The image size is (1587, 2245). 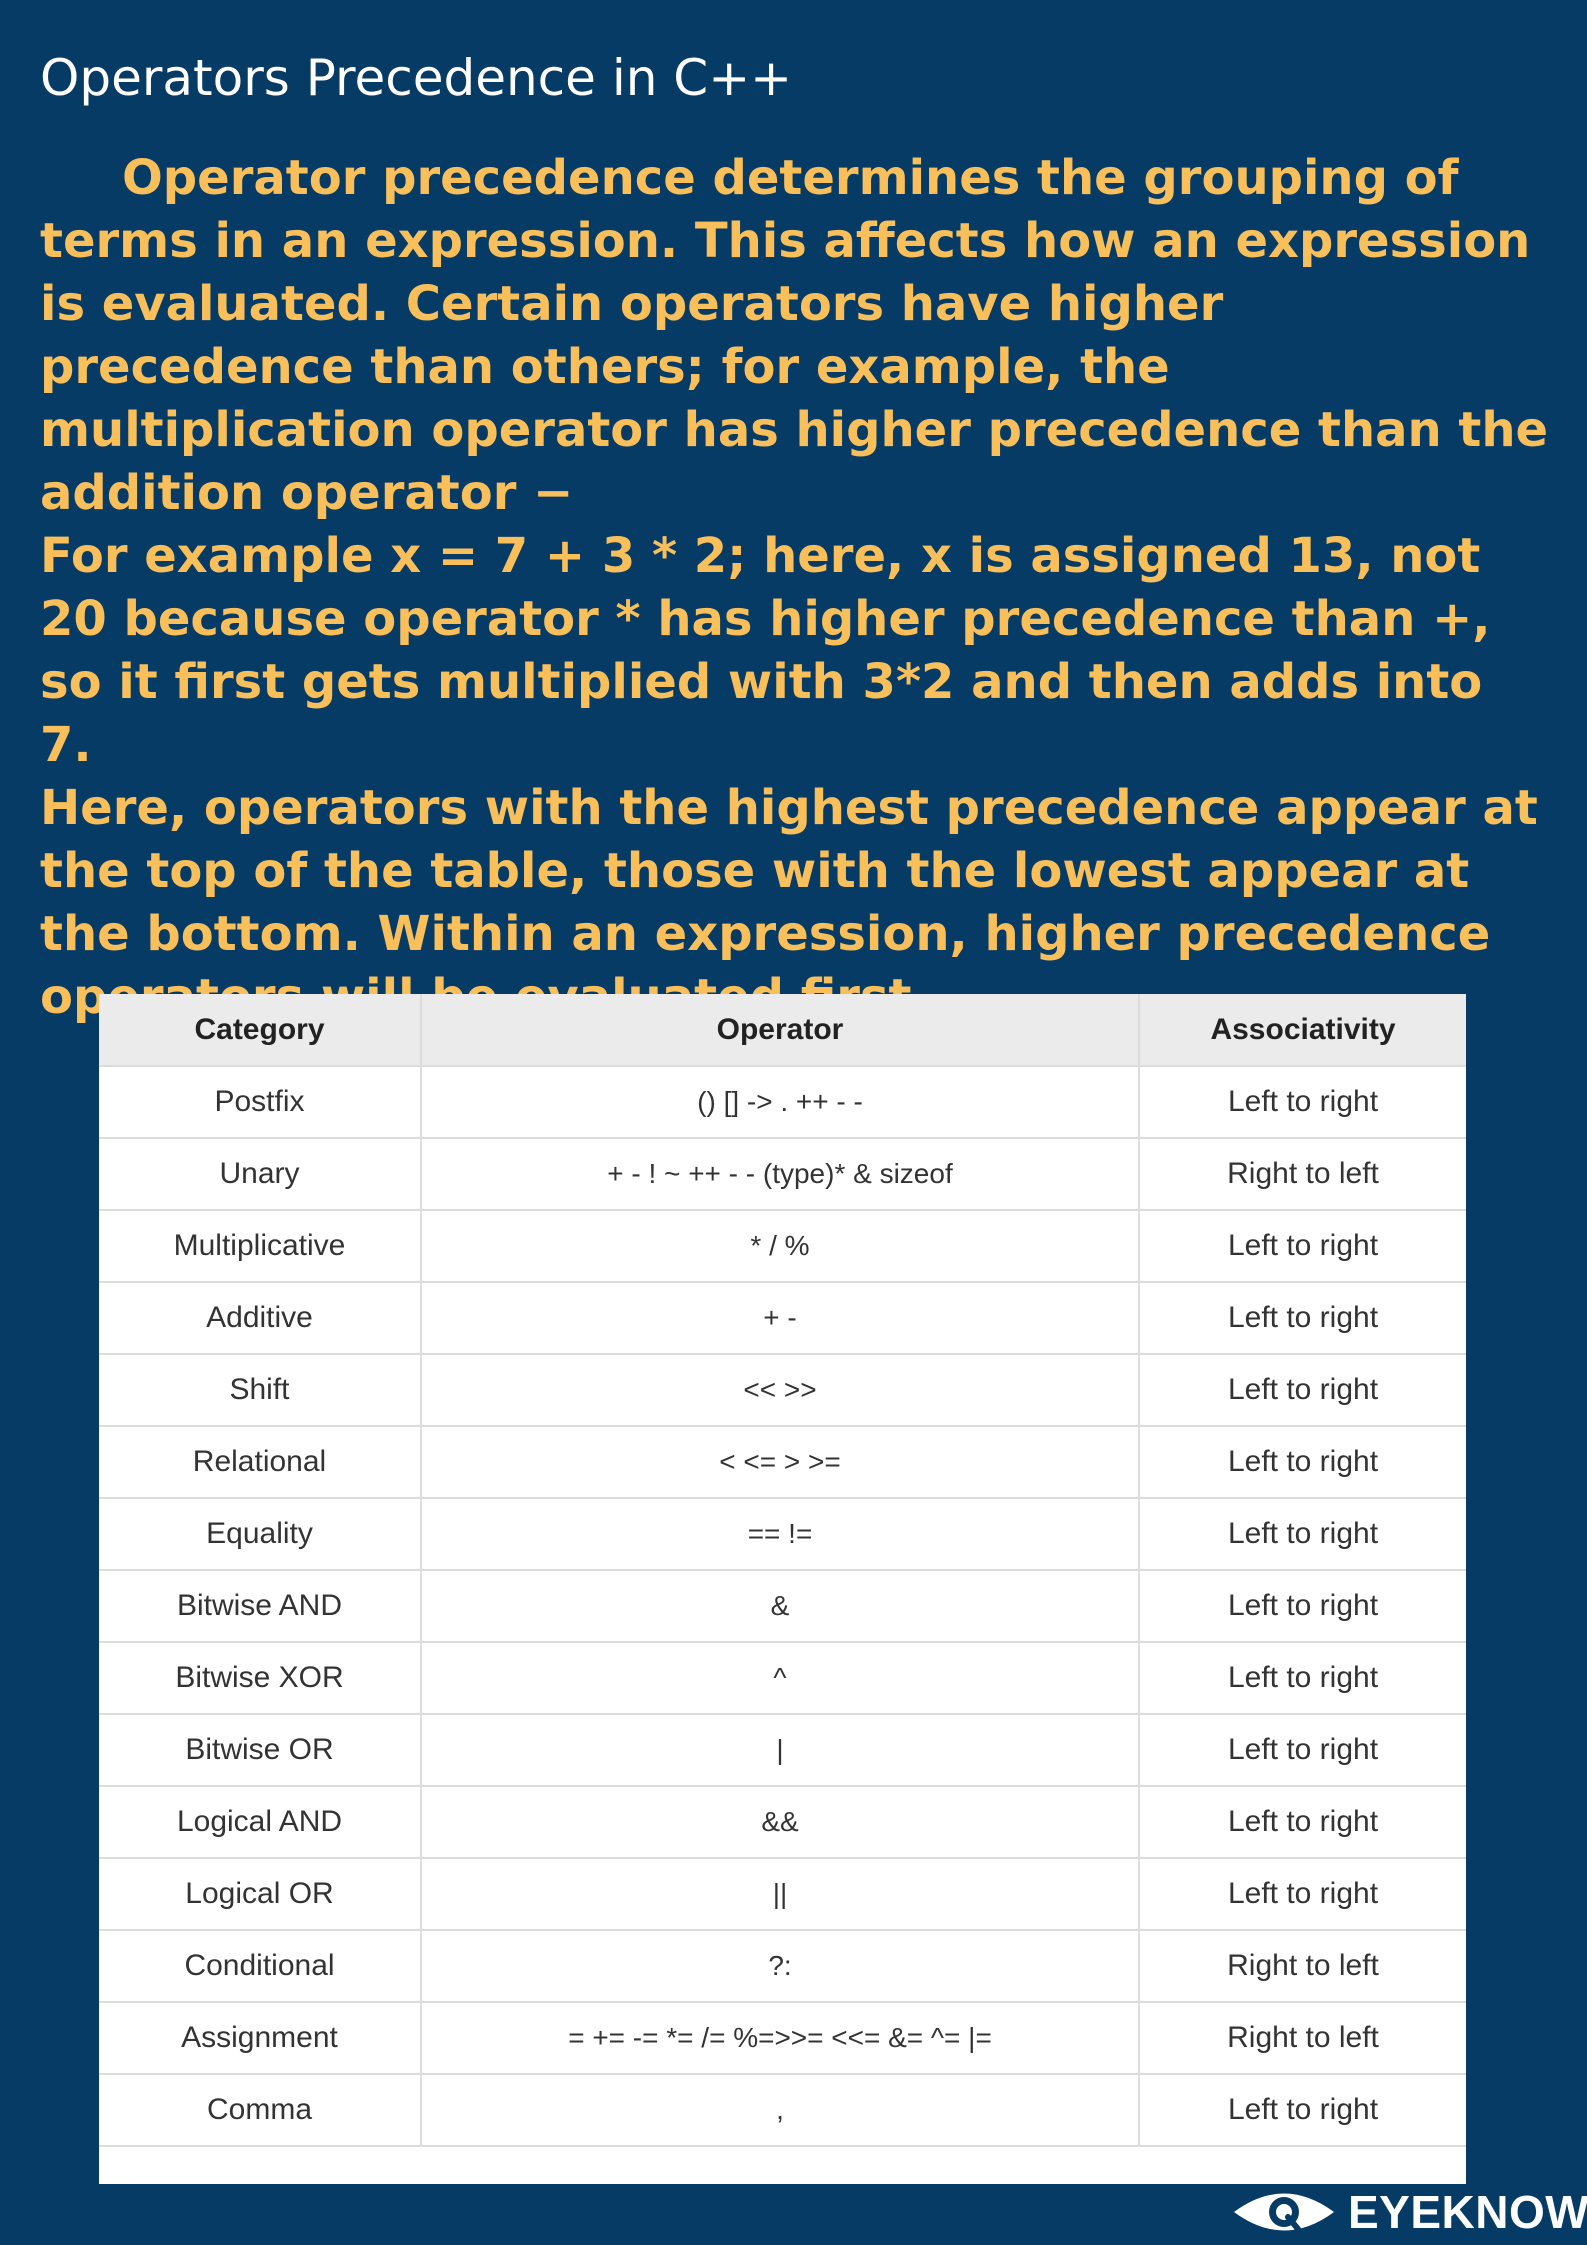 I want to click on operator-cell: |, so click(x=780, y=1750).